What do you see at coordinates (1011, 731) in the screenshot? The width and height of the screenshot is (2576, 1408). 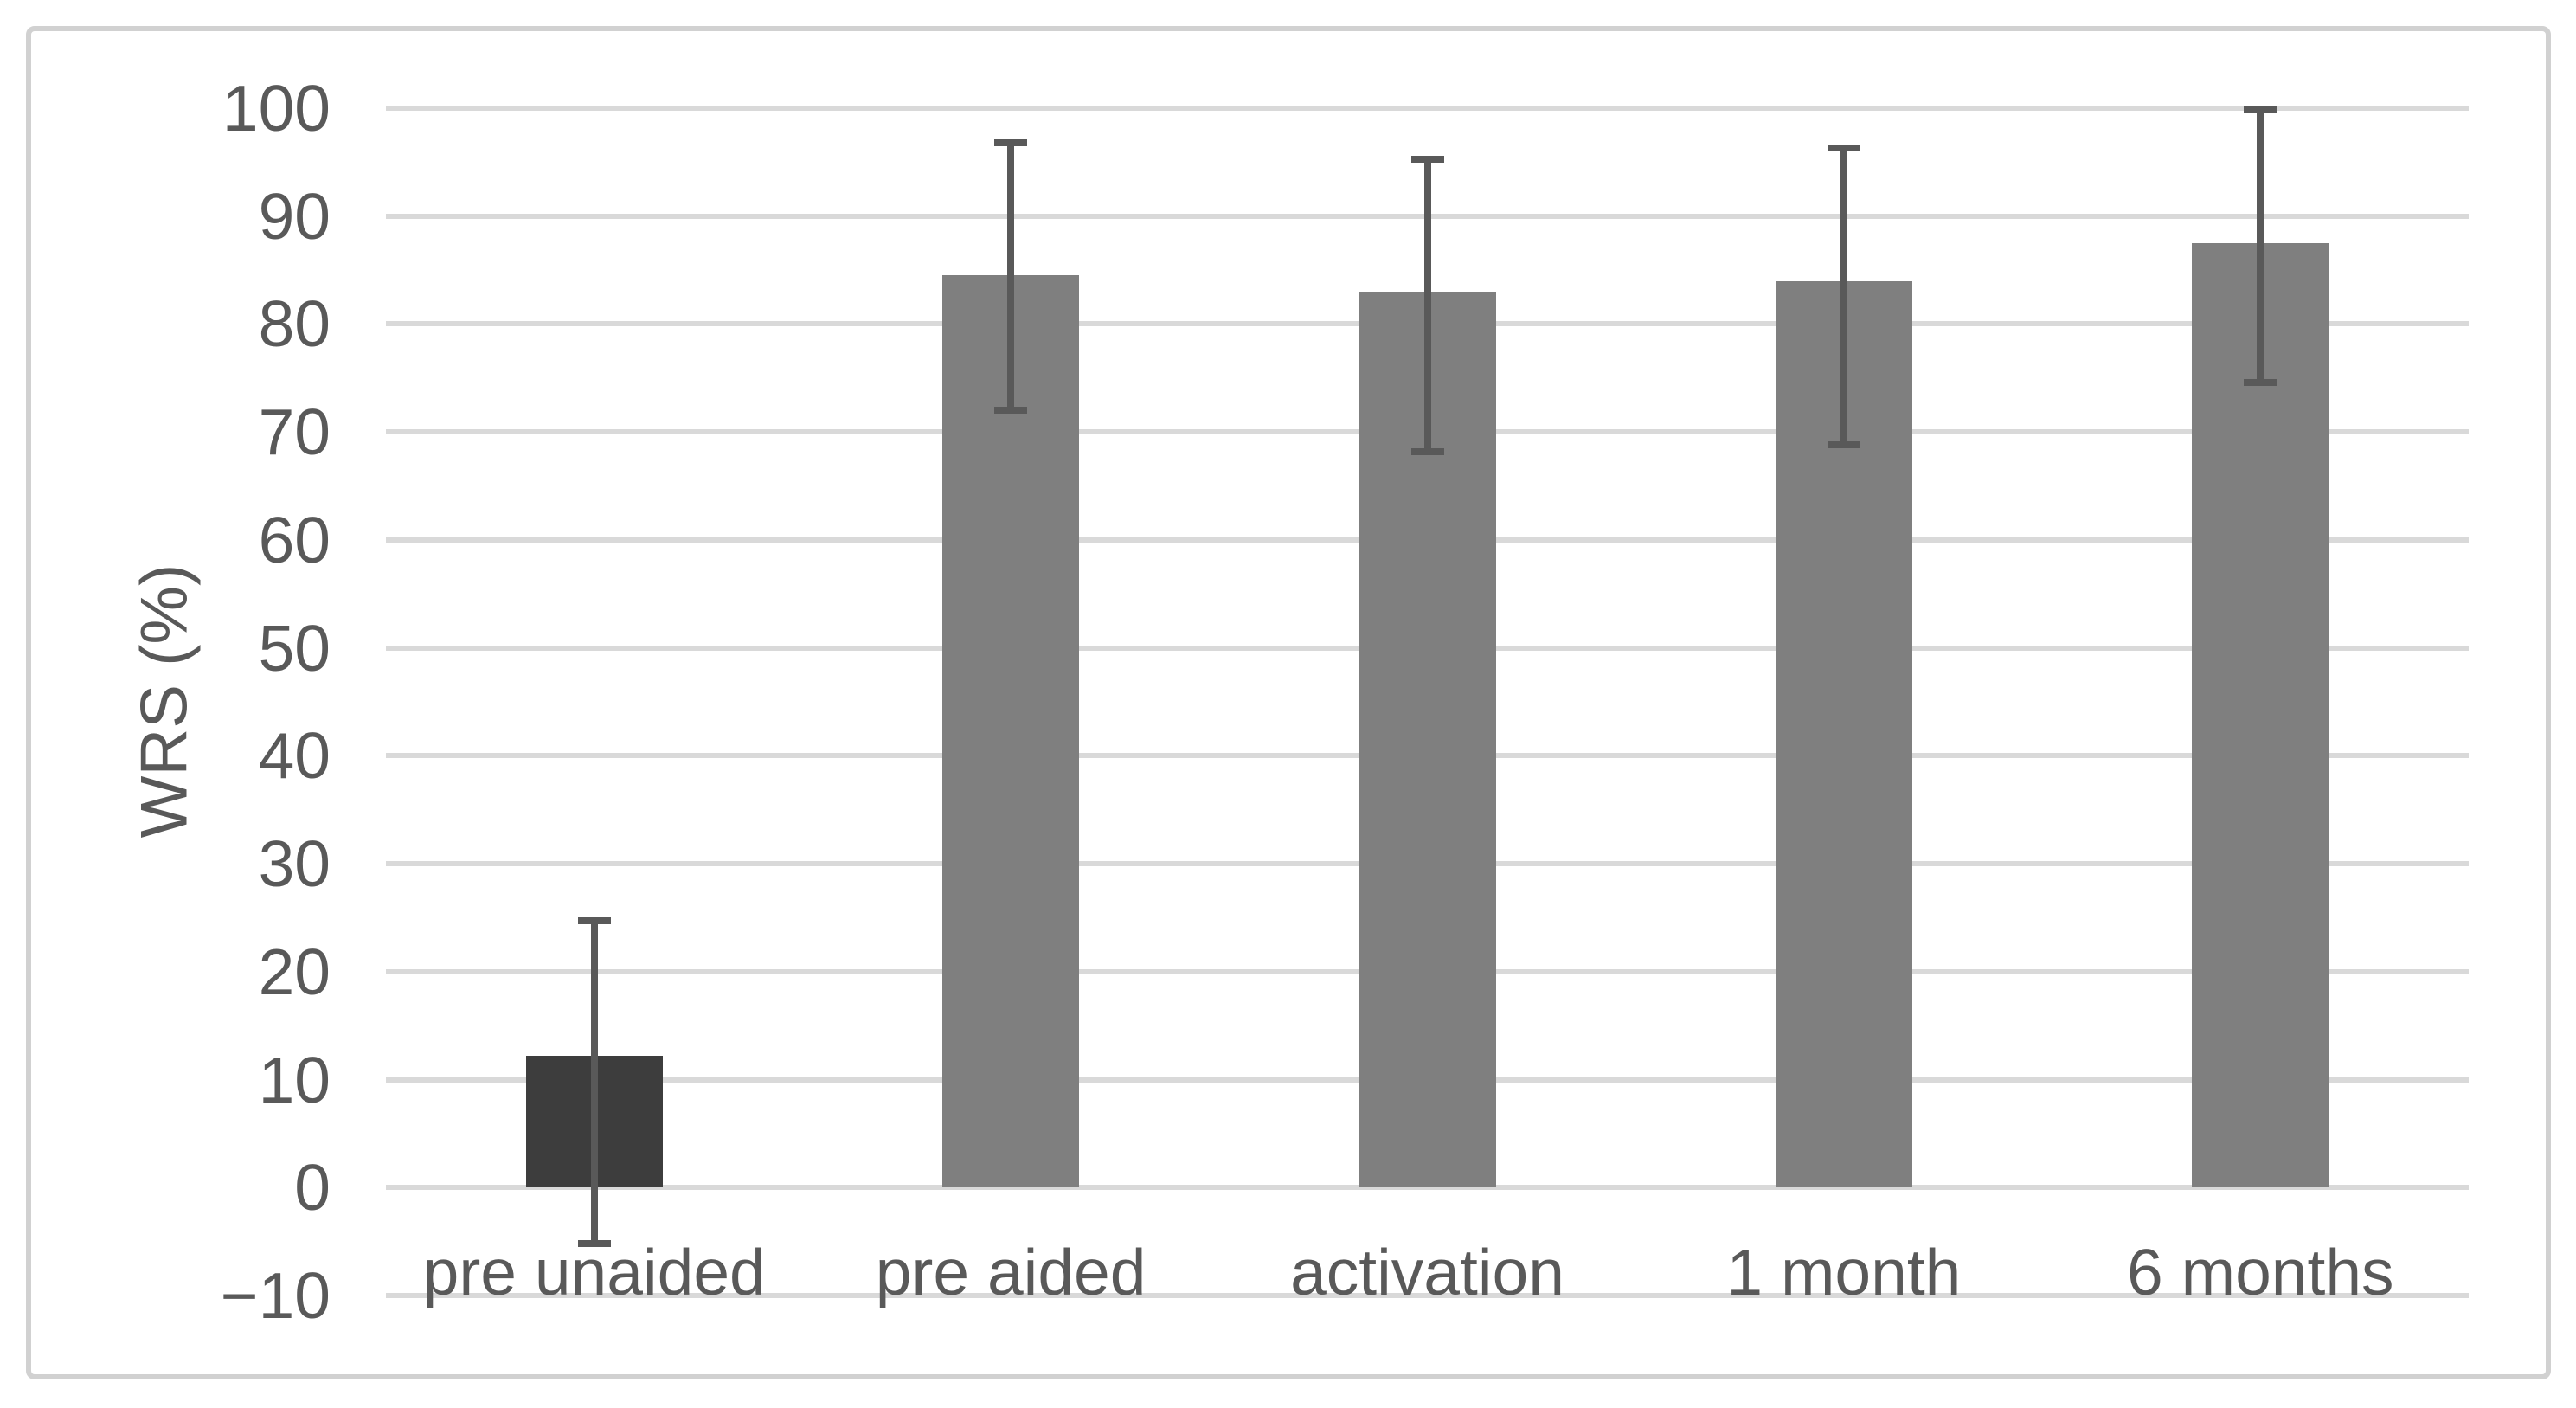 I see `bar-pre-aided` at bounding box center [1011, 731].